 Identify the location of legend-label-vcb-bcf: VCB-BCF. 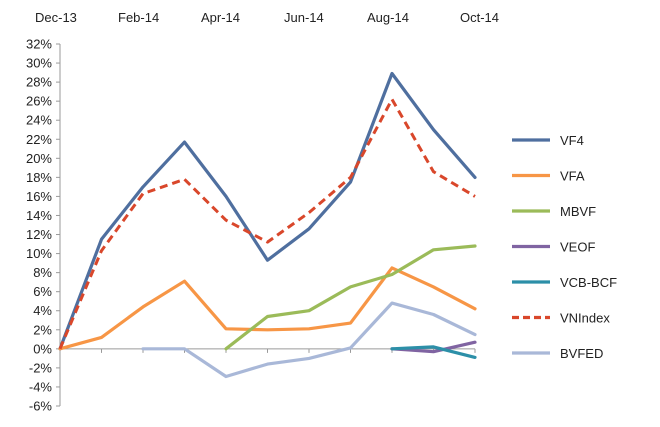
(588, 282).